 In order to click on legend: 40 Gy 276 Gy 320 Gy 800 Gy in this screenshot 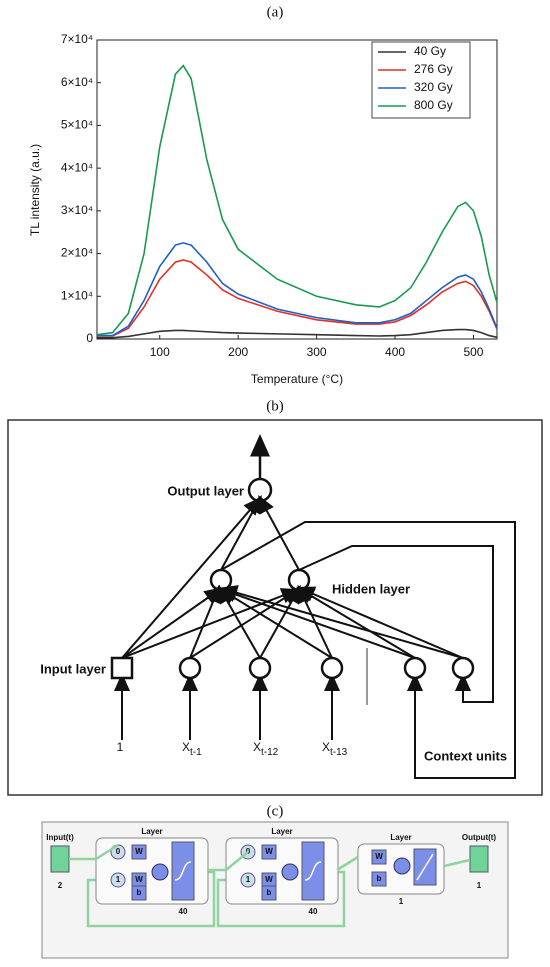, I will do `click(421, 80)`.